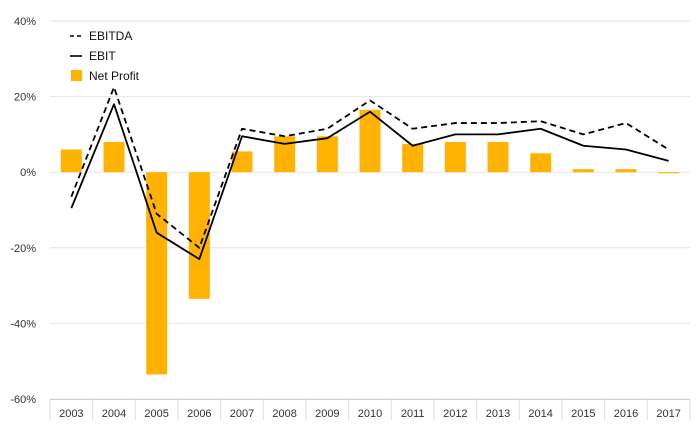 This screenshot has width=700, height=433. I want to click on x-tick-label: 2007, so click(242, 414).